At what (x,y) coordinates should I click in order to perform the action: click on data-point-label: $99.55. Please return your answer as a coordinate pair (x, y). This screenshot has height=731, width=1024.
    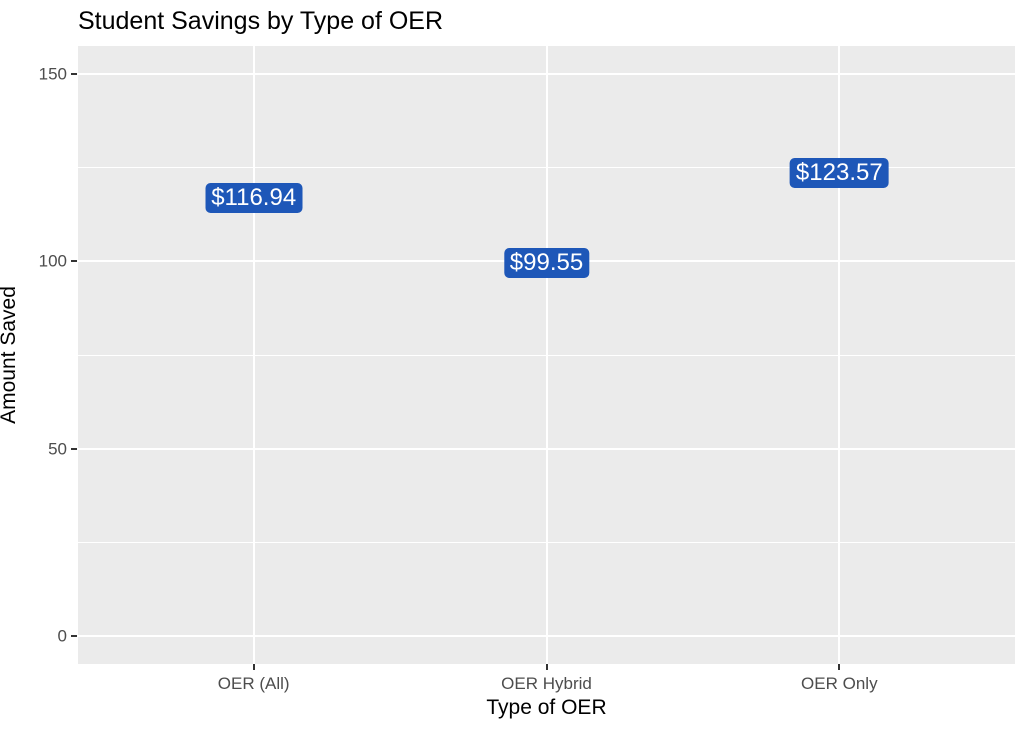
    Looking at the image, I should click on (546, 263).